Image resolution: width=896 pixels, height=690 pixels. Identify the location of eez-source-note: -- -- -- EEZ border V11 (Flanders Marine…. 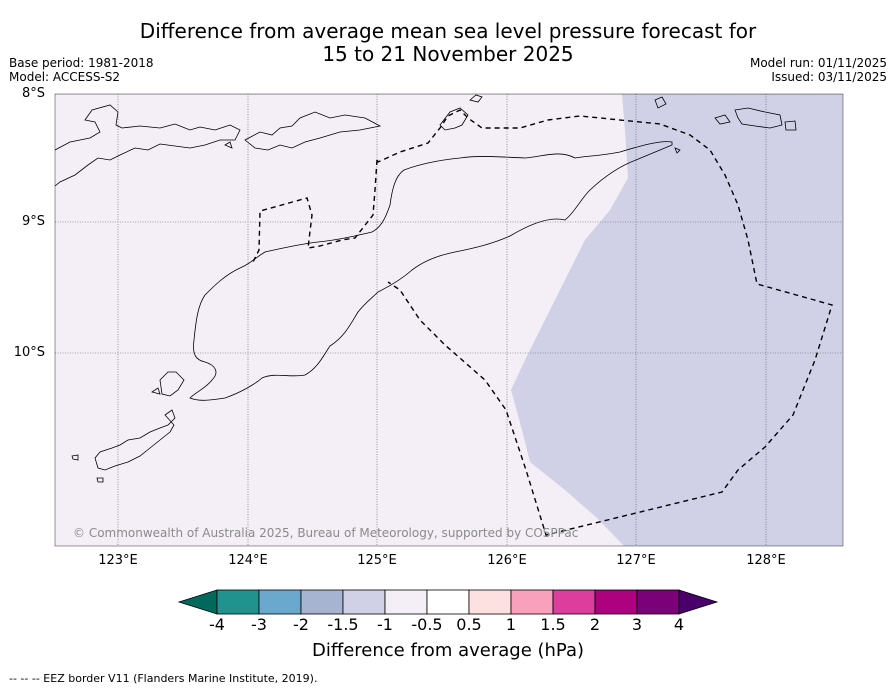
(163, 678).